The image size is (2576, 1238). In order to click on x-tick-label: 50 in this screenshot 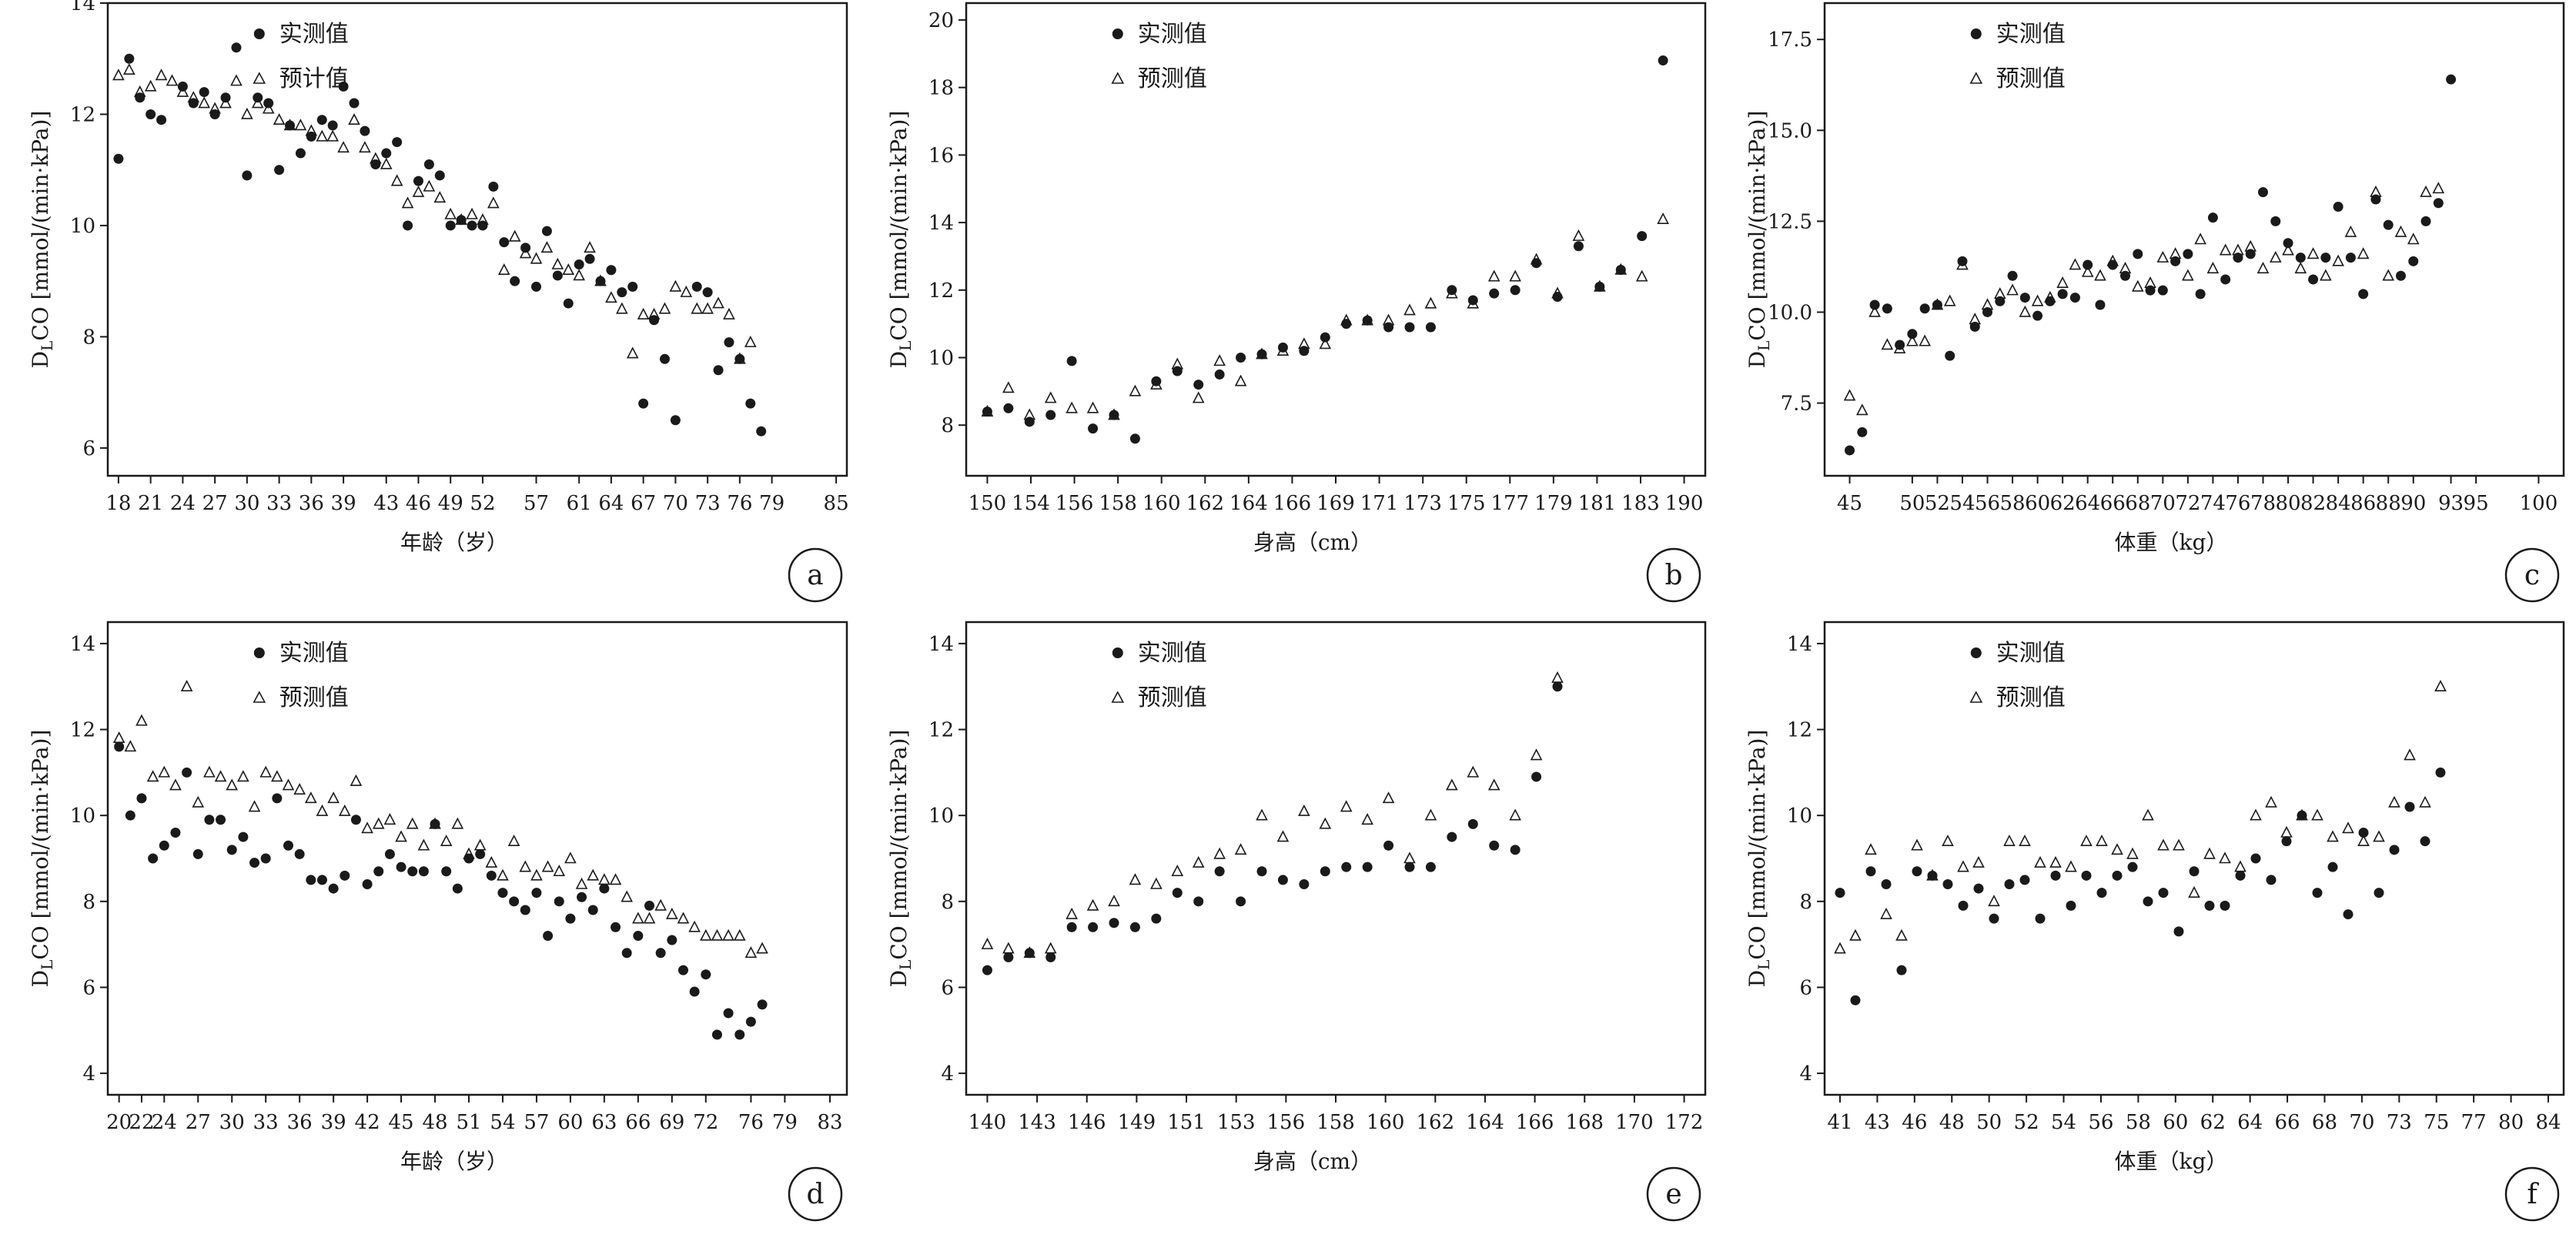, I will do `click(1912, 504)`.